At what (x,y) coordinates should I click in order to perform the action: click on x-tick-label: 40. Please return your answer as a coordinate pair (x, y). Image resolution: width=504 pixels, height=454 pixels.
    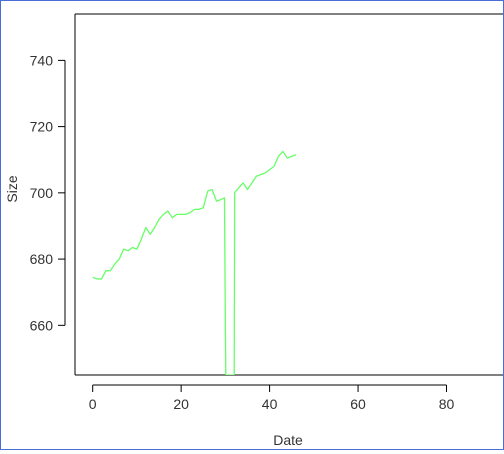
    Looking at the image, I should click on (270, 404).